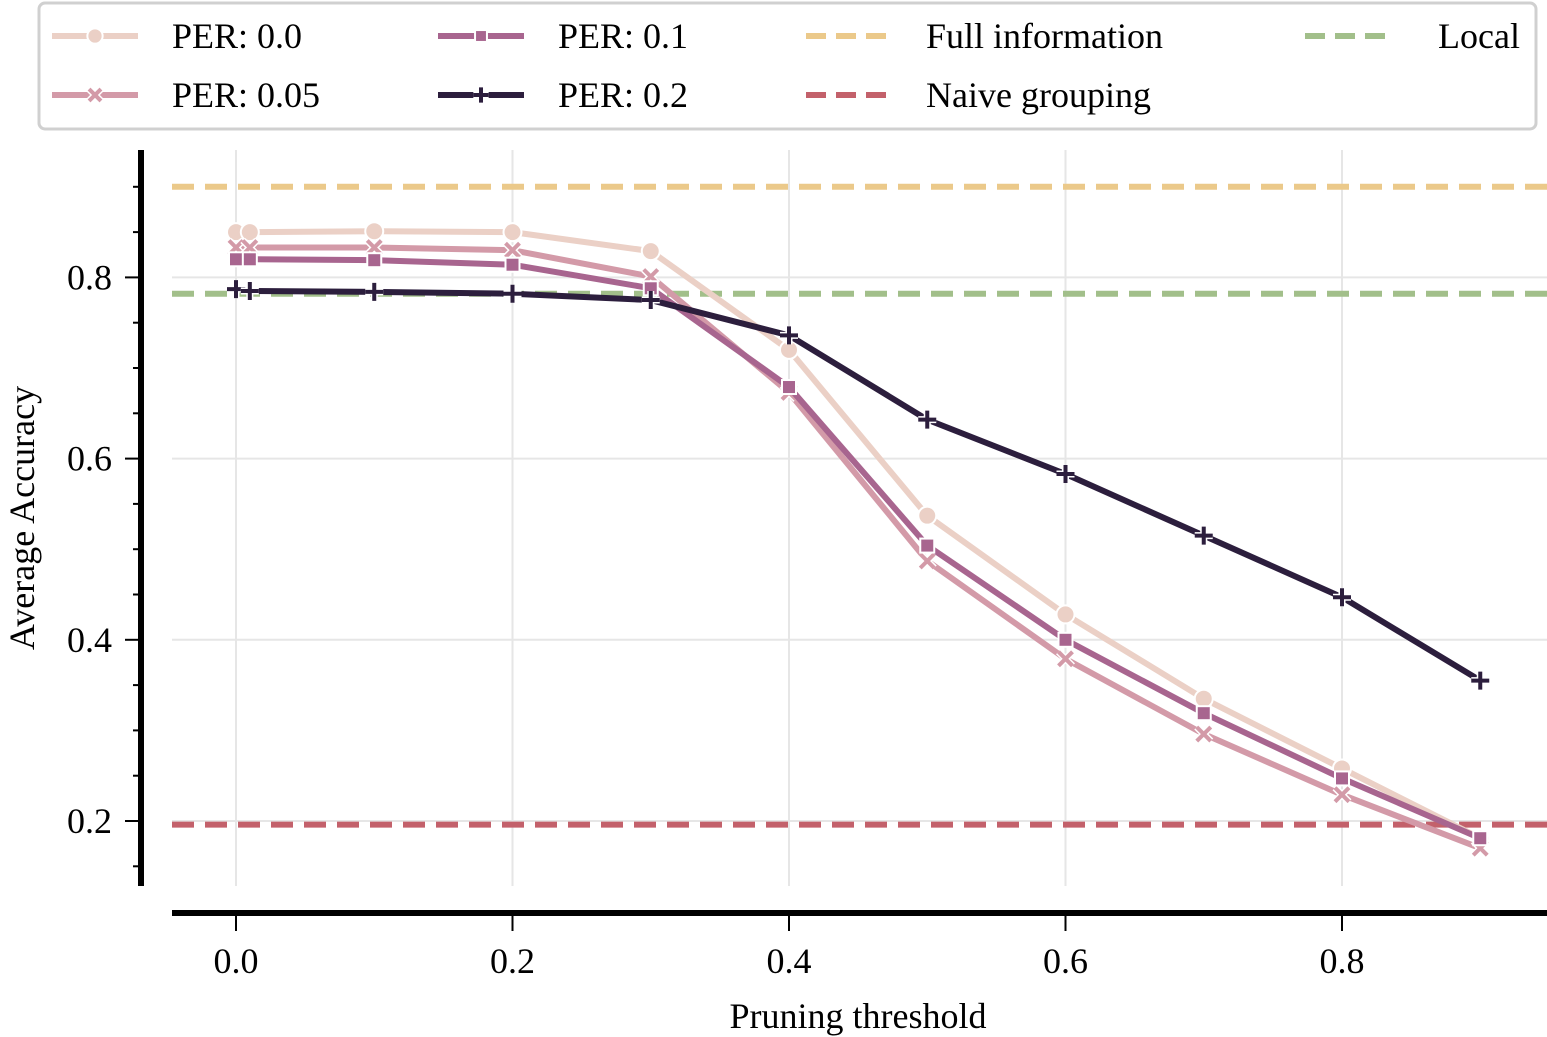 This screenshot has width=1547, height=1037. Describe the element at coordinates (89, 640) in the screenshot. I see `y-tick-label: 0.4` at that location.